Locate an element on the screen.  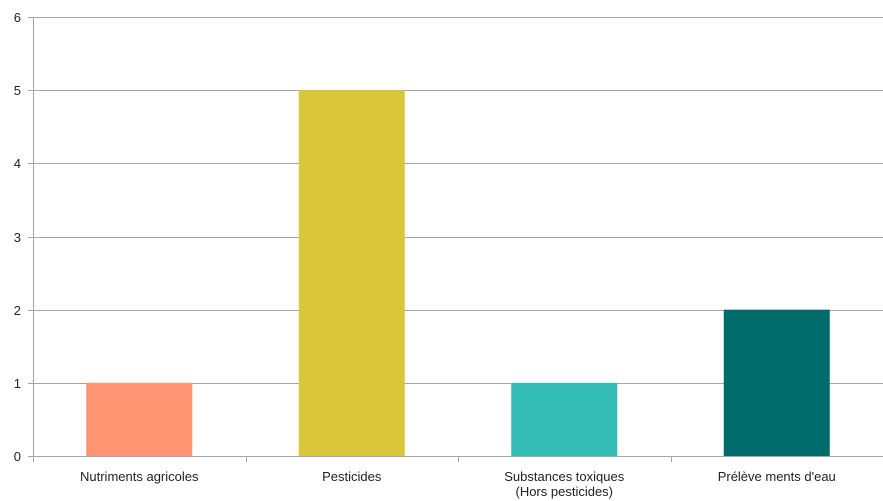
y-tick-label: 2 is located at coordinates (17, 310).